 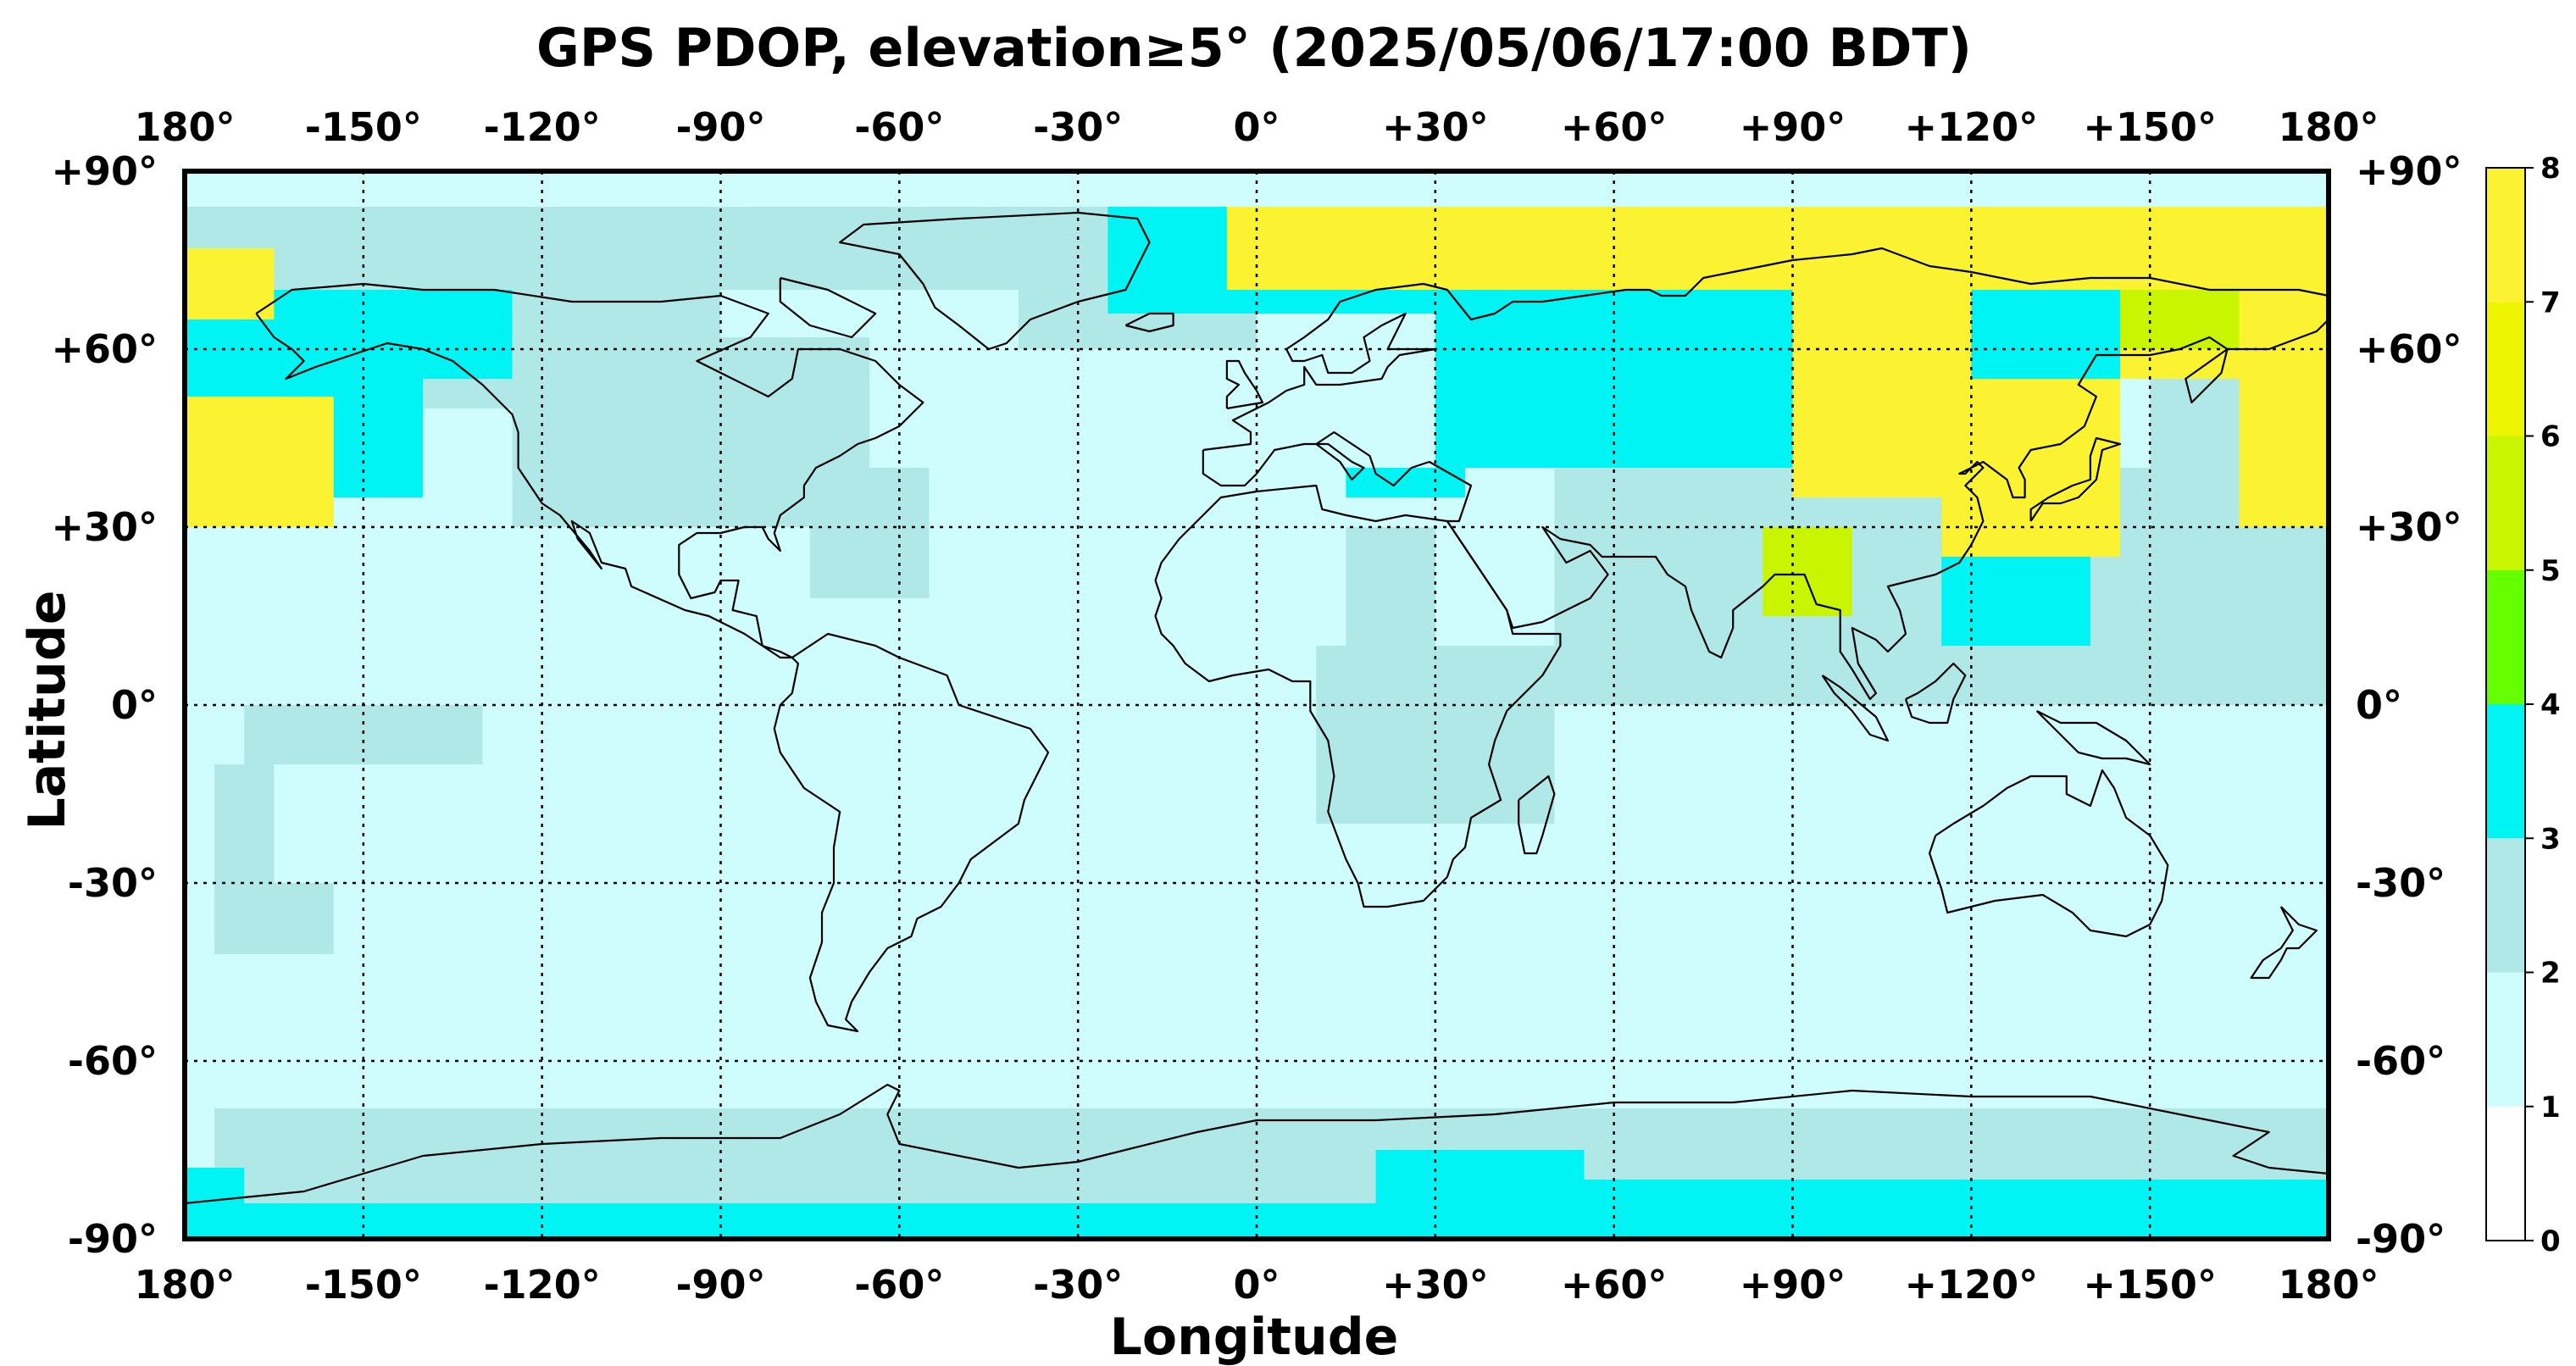 I want to click on coastline-africa, so click(x=1358, y=696).